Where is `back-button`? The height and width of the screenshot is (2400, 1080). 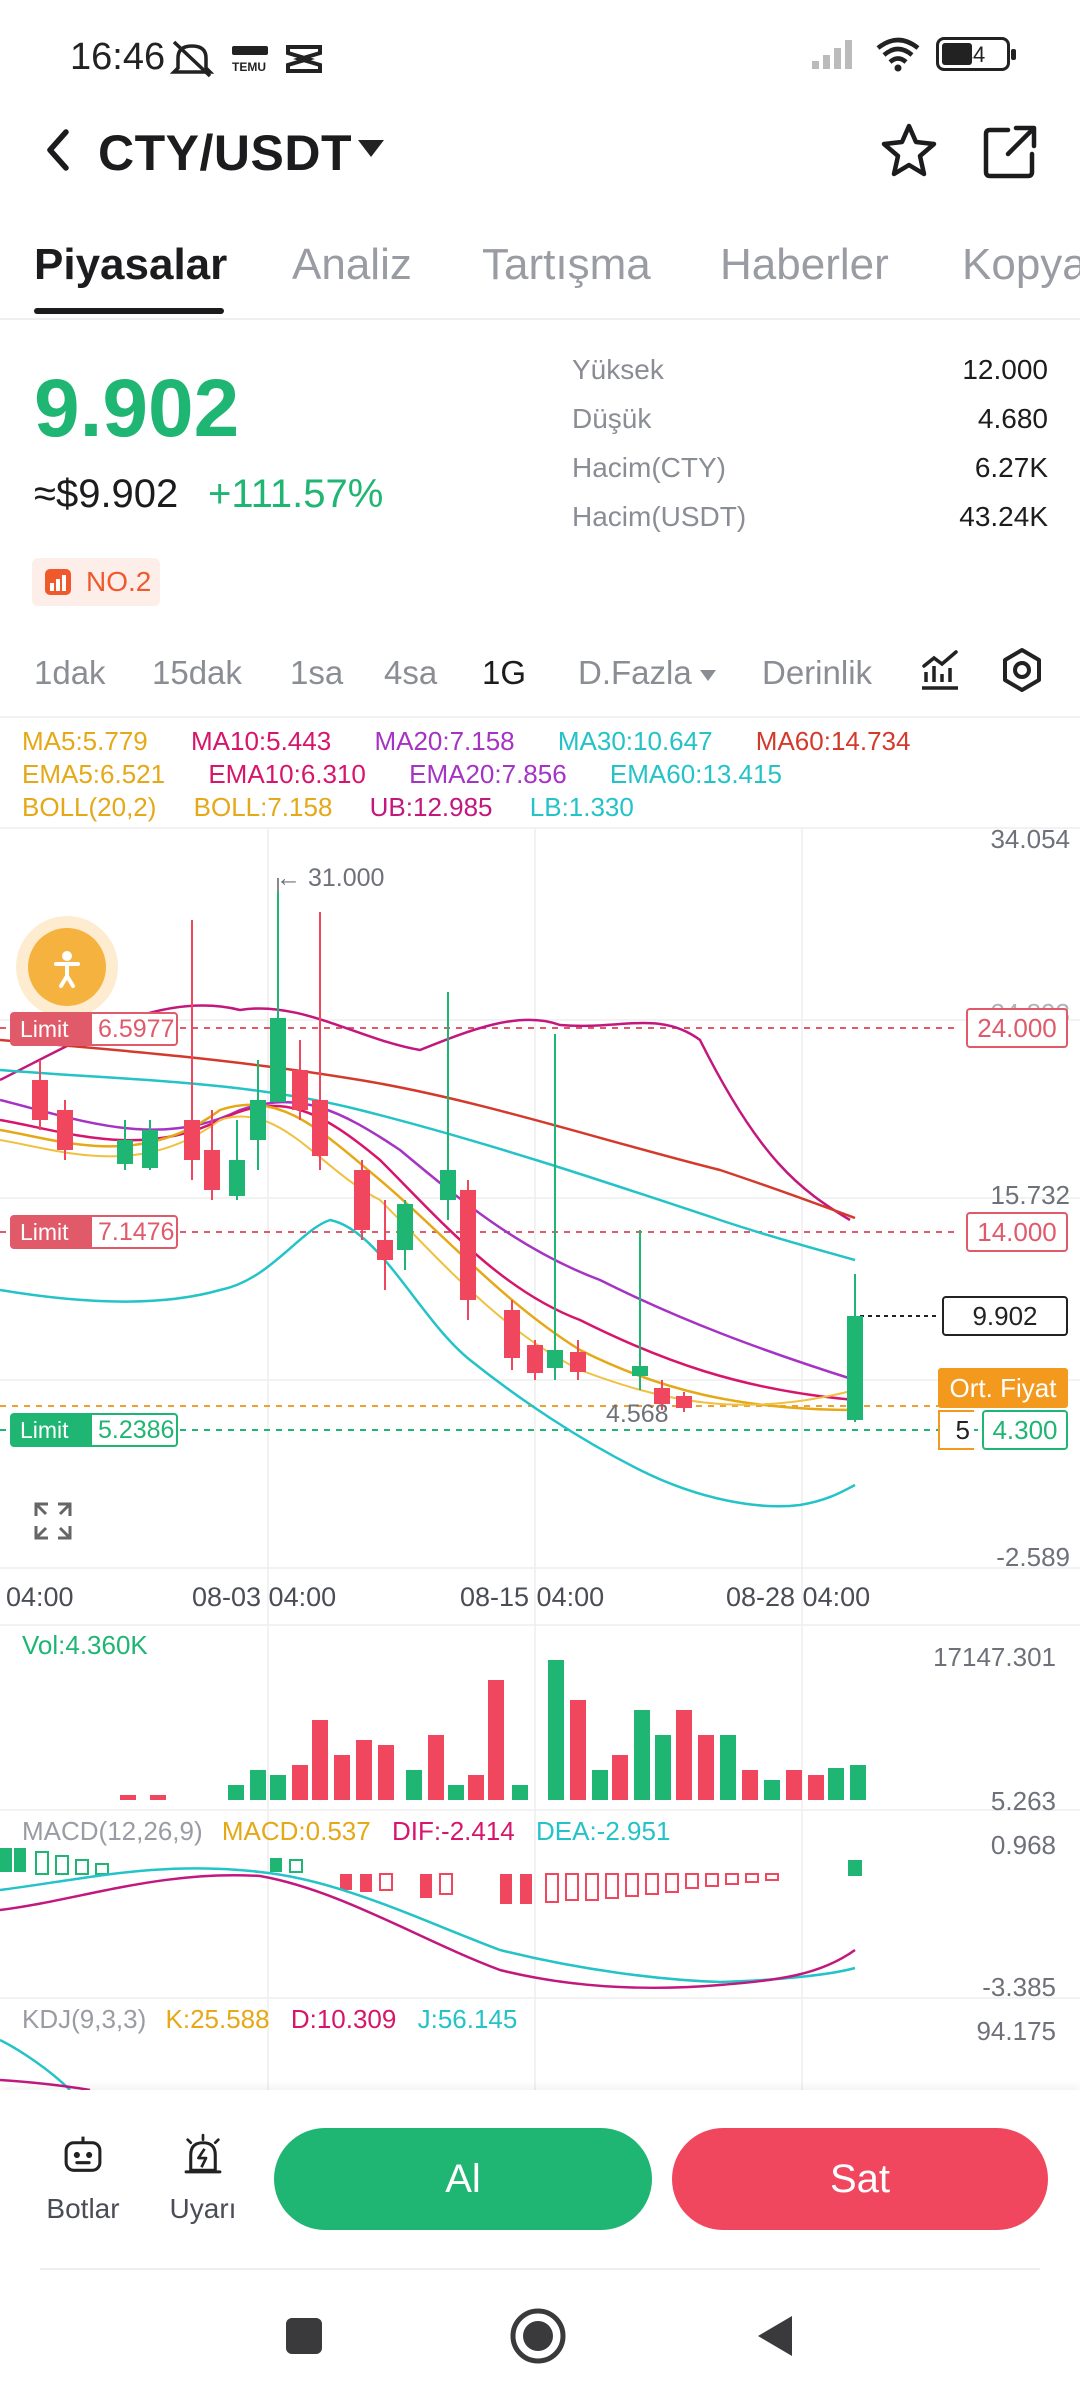
back-button is located at coordinates (60, 150).